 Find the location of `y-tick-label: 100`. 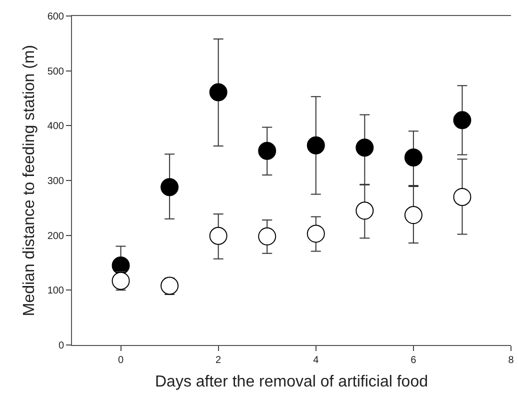

y-tick-label: 100 is located at coordinates (55, 291).